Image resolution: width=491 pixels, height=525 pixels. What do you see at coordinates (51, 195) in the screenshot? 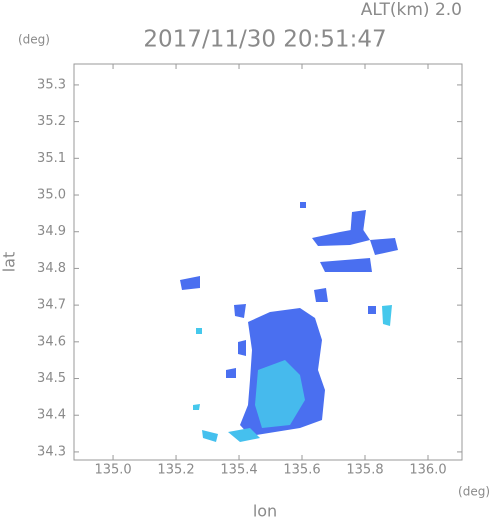
I see `y-tick-label: 35.0` at bounding box center [51, 195].